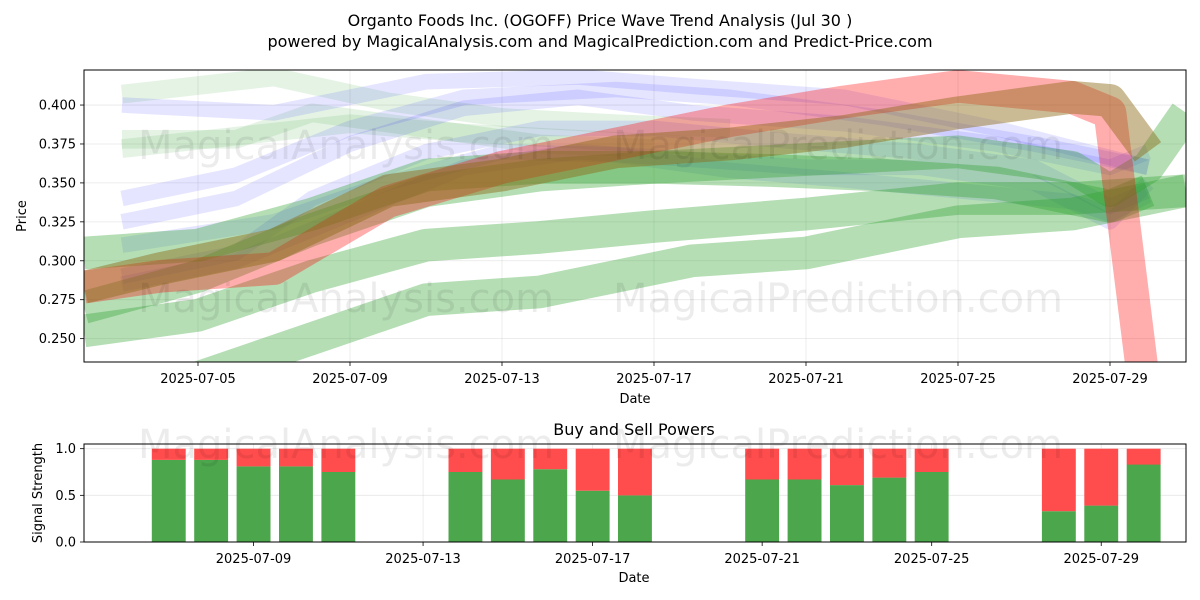  Describe the element at coordinates (254, 559) in the screenshot. I see `powers-x-tick-label: 2025-07-09` at that location.